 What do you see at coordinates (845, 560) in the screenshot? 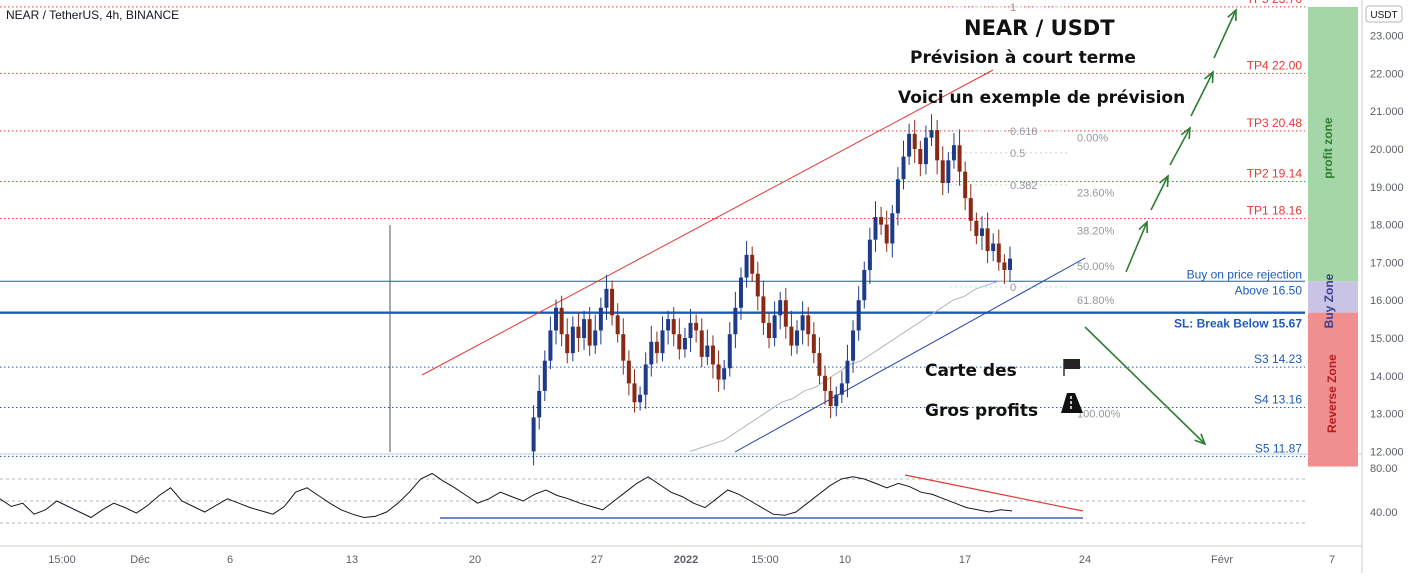
I see `time-tick: 10` at bounding box center [845, 560].